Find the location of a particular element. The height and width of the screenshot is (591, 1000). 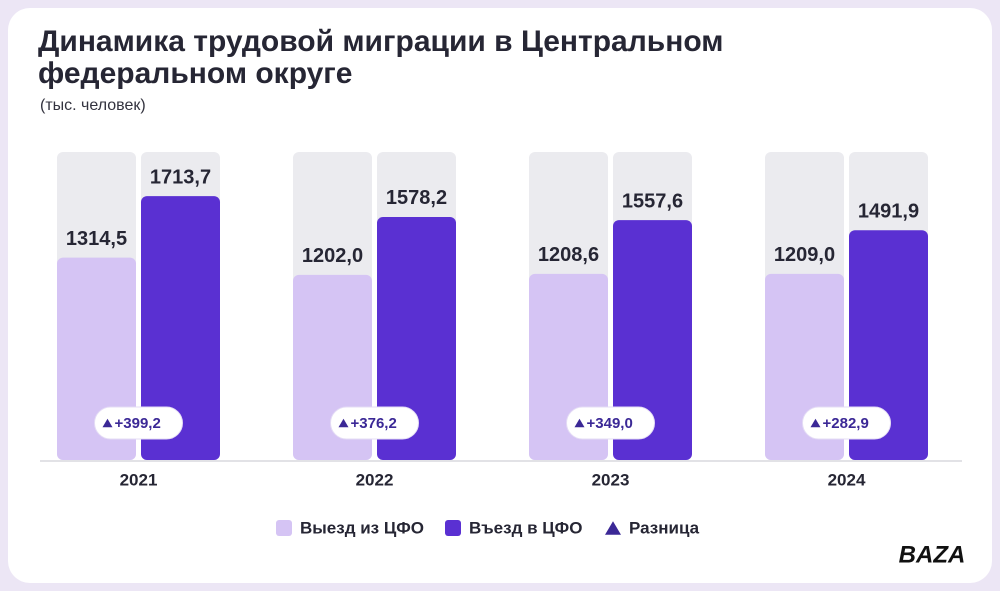

difference-label: +376,2 is located at coordinates (374, 423).